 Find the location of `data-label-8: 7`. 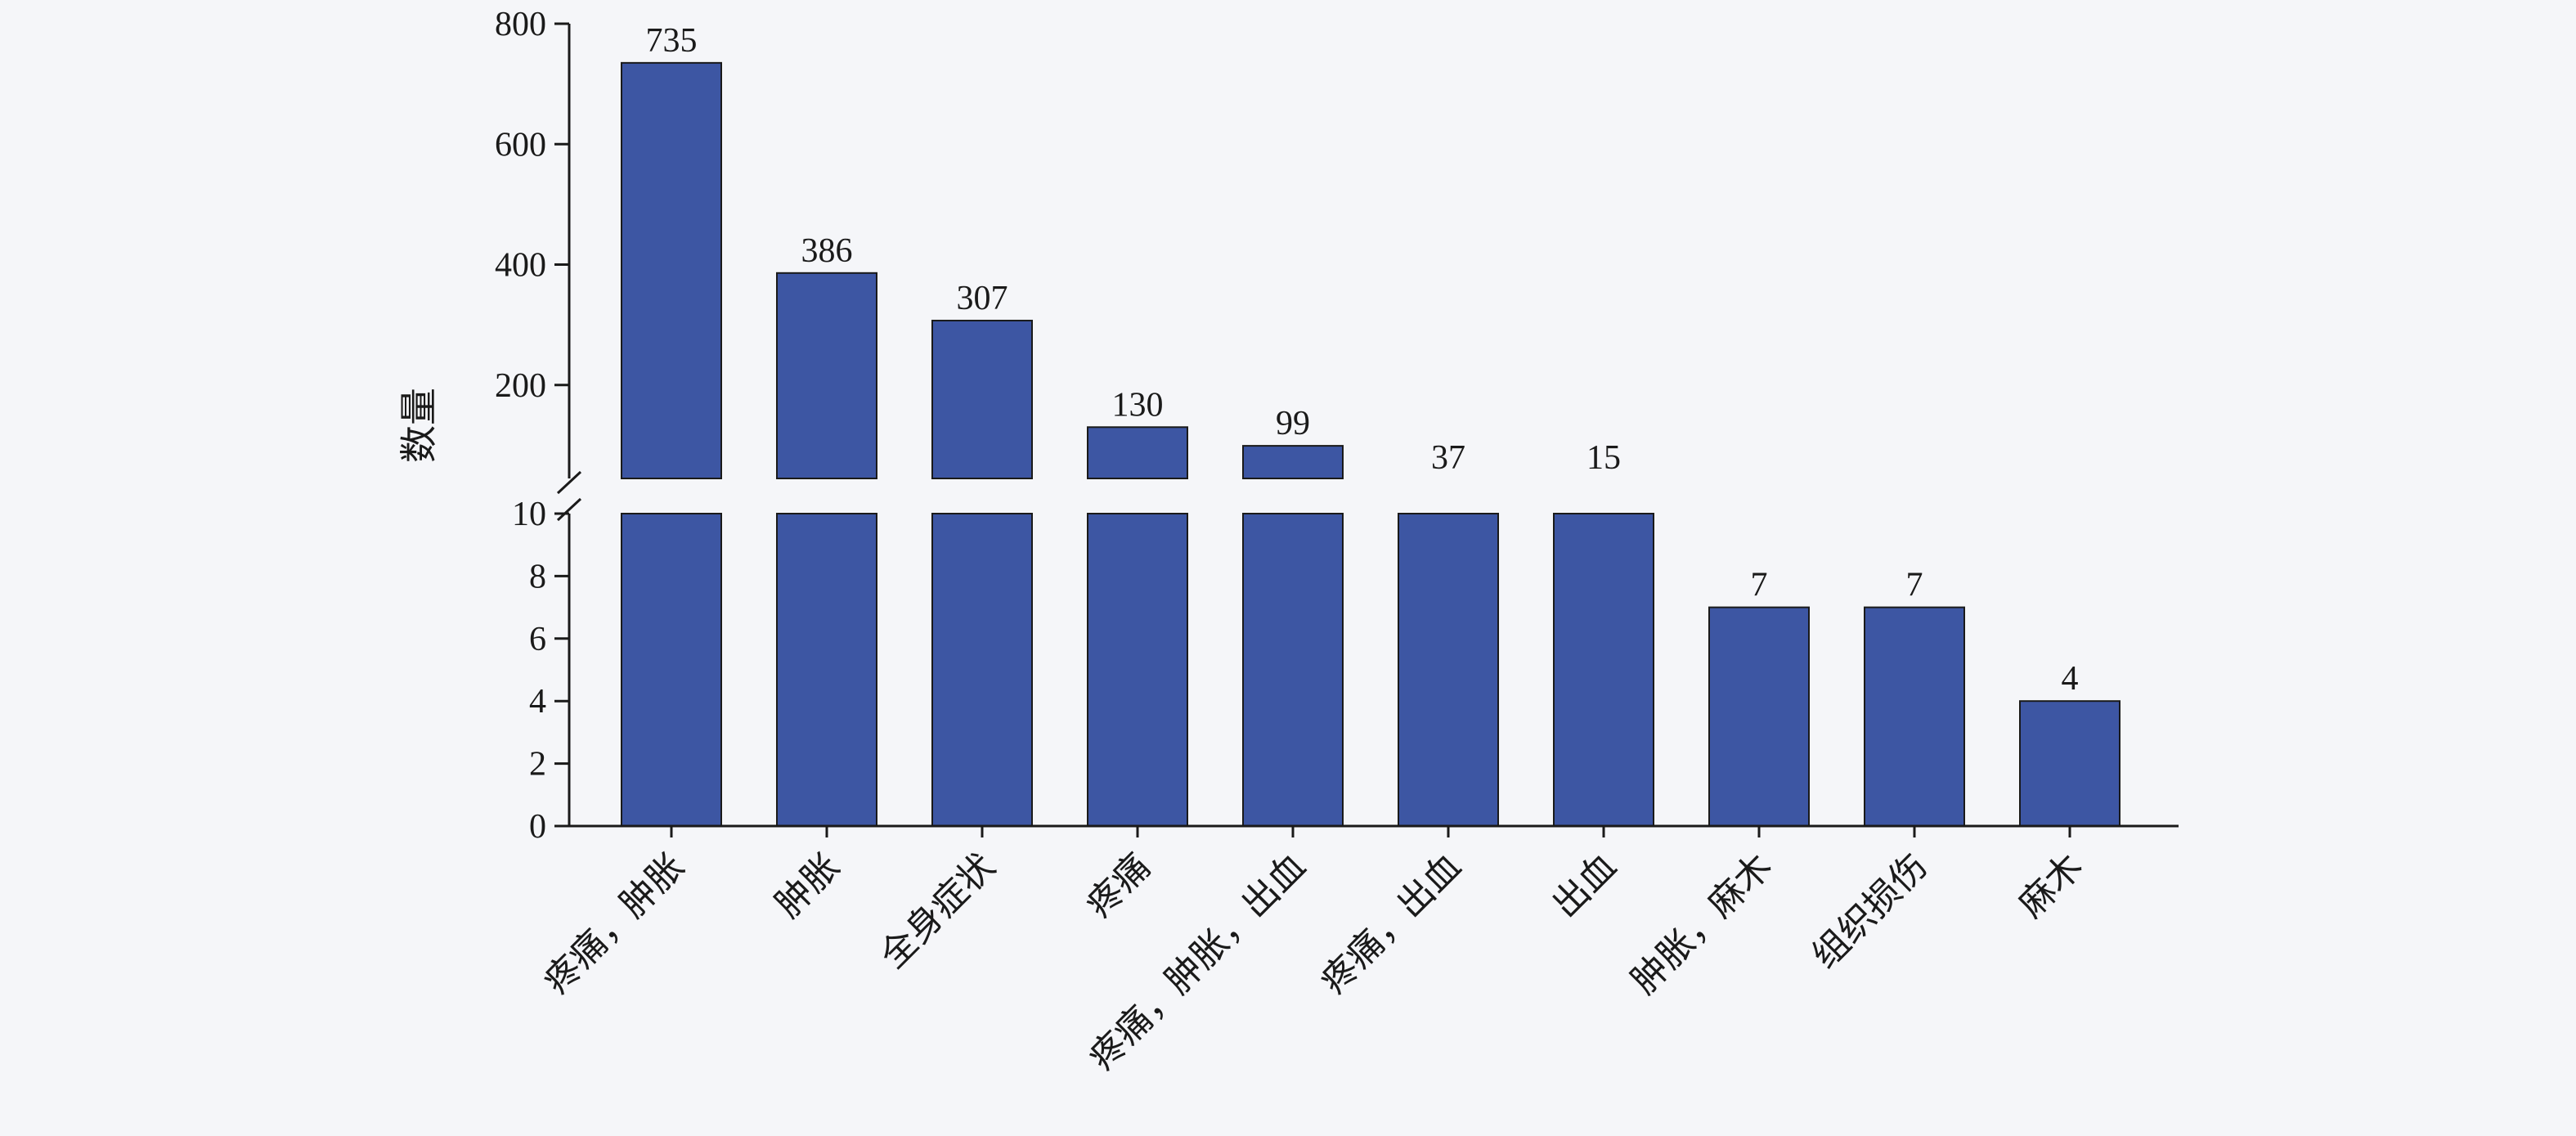

data-label-8: 7 is located at coordinates (1915, 585).